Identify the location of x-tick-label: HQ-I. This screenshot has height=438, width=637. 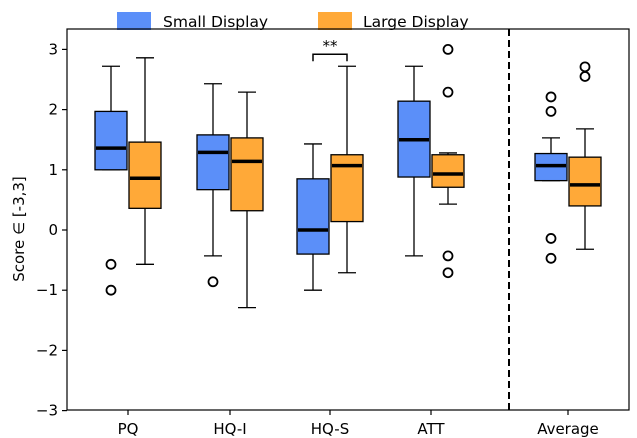
(229, 429).